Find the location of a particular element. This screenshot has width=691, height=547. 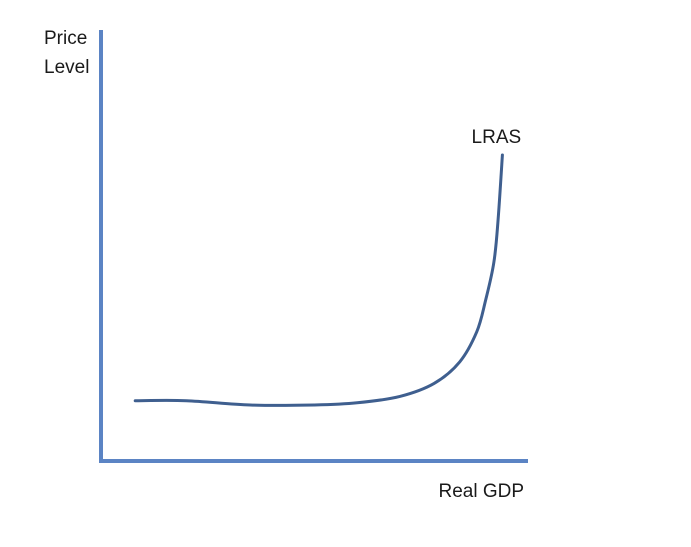

y-axis-label-line-2: Level is located at coordinates (66, 67).